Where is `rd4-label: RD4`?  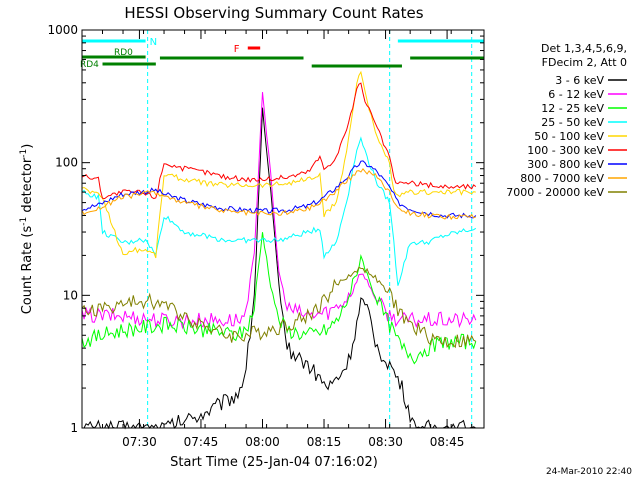
rd4-label: RD4 is located at coordinates (89, 65).